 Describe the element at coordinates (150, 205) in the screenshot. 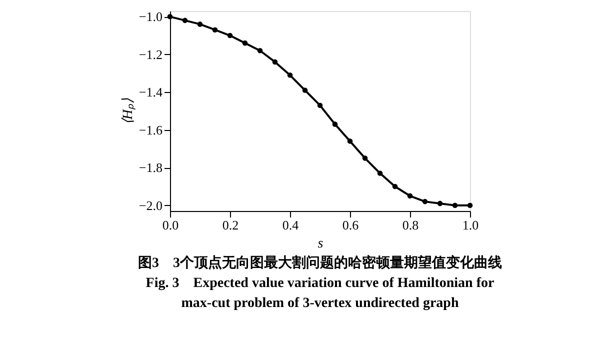

I see `y-tick-label: −2.0` at that location.